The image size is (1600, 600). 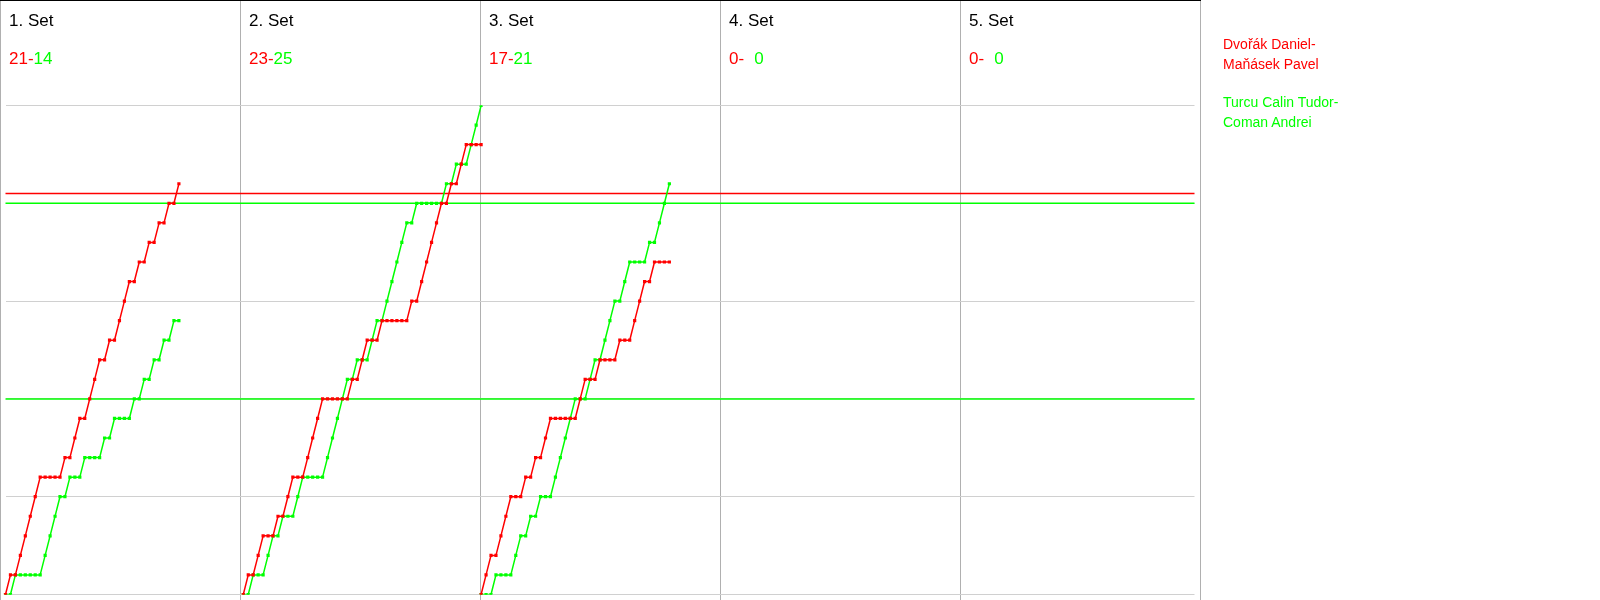 I want to click on text: 14, so click(x=43, y=58).